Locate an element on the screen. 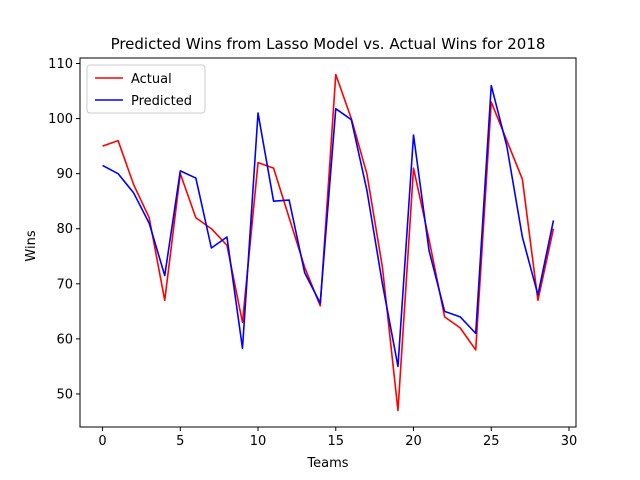 This screenshot has height=480, width=640. x-tick-label: 15 is located at coordinates (336, 441).